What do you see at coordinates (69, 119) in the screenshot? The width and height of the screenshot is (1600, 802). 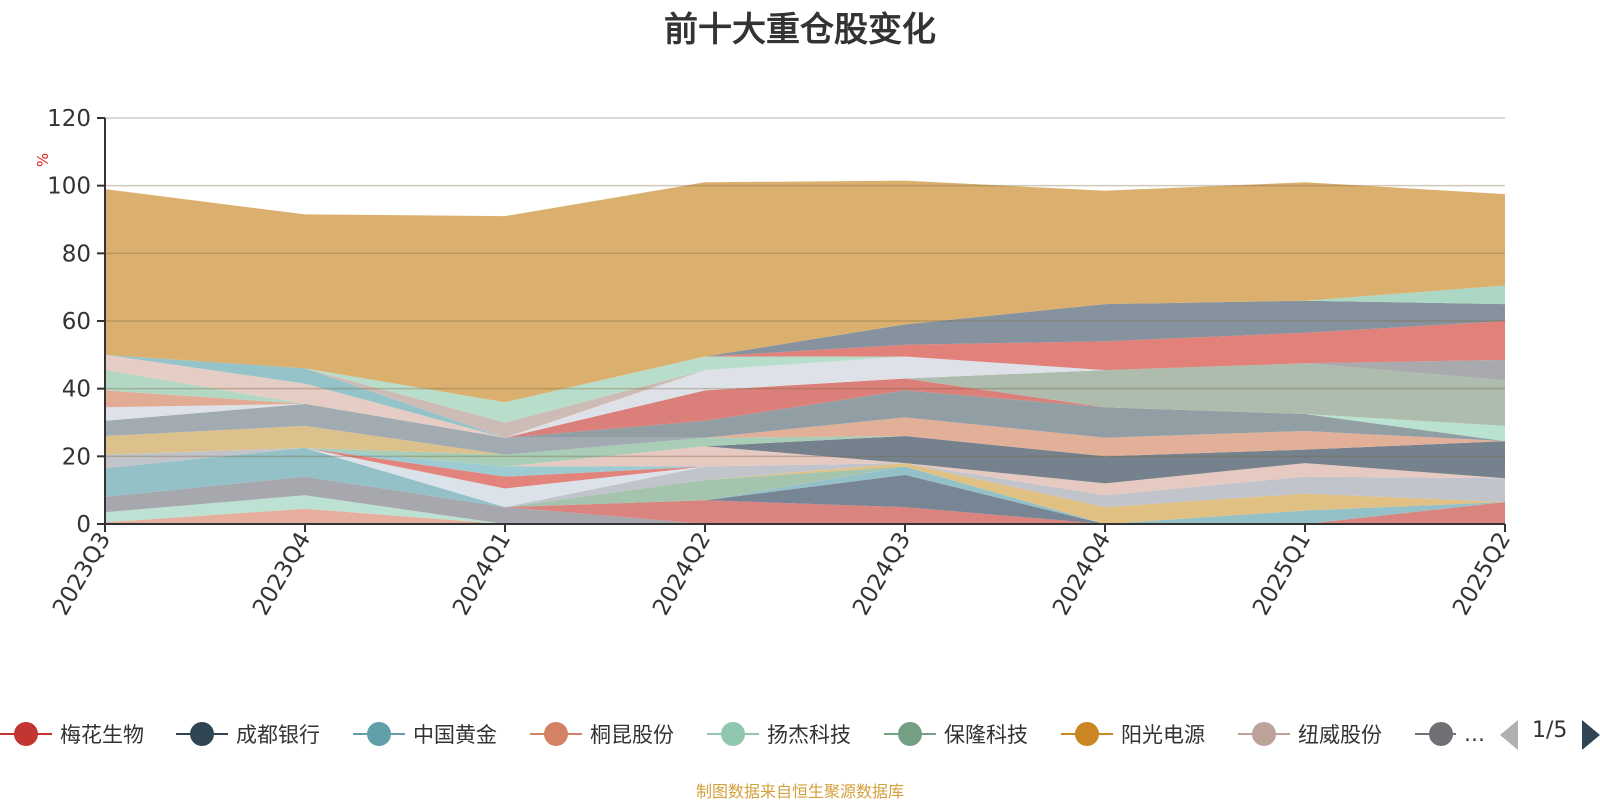 I see `y-tick-label: 120` at bounding box center [69, 119].